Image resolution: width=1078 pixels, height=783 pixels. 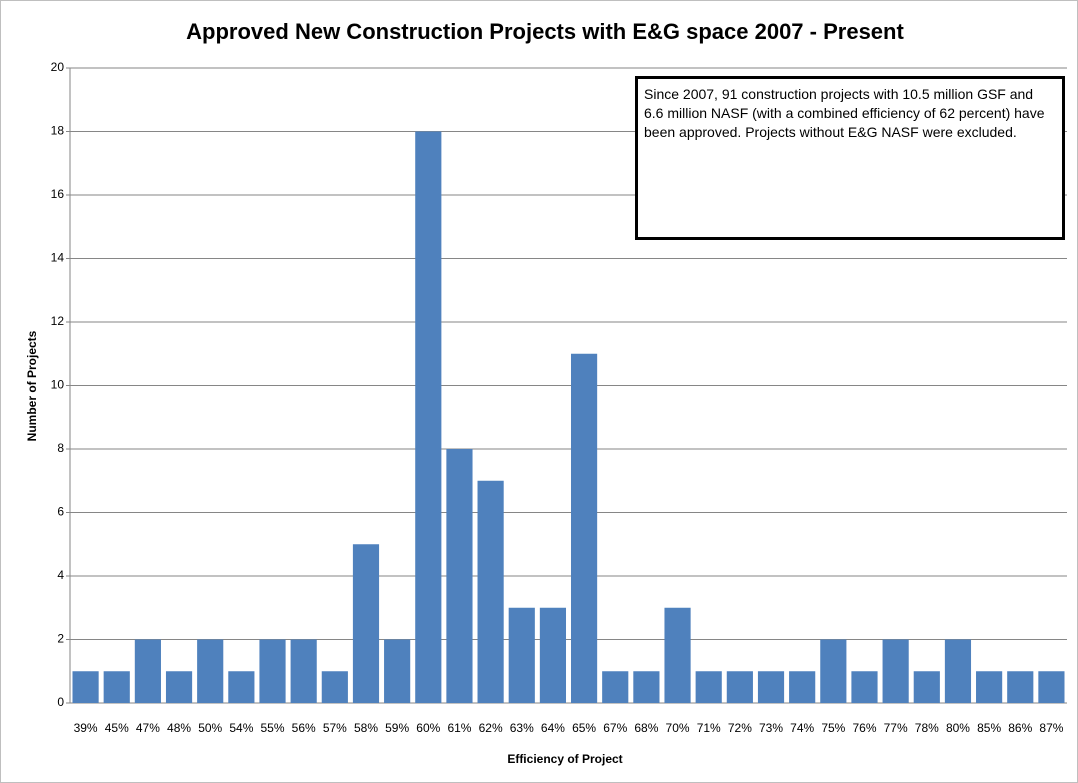 What do you see at coordinates (1020, 728) in the screenshot?
I see `x-tick-label: 86%` at bounding box center [1020, 728].